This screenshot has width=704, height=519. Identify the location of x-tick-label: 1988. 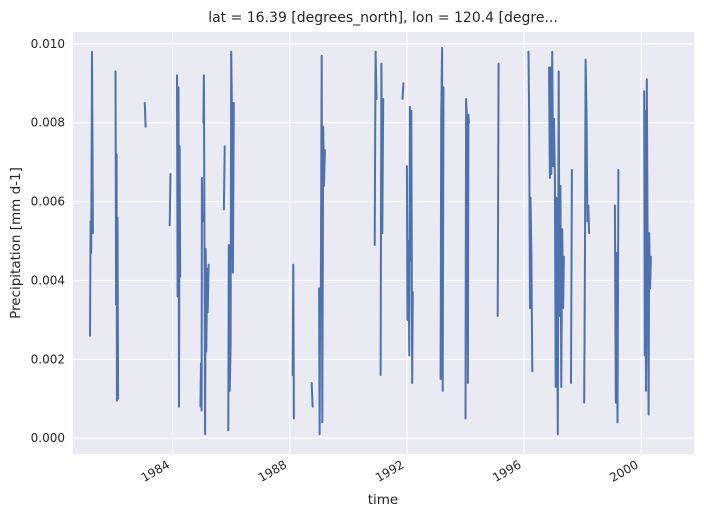
(272, 470).